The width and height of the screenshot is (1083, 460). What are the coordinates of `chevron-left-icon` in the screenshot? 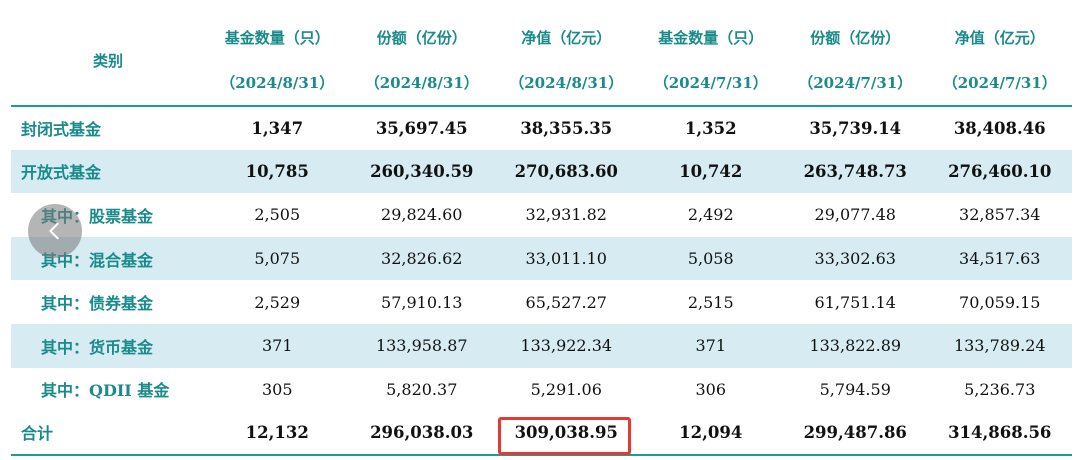 It's located at (54, 231).